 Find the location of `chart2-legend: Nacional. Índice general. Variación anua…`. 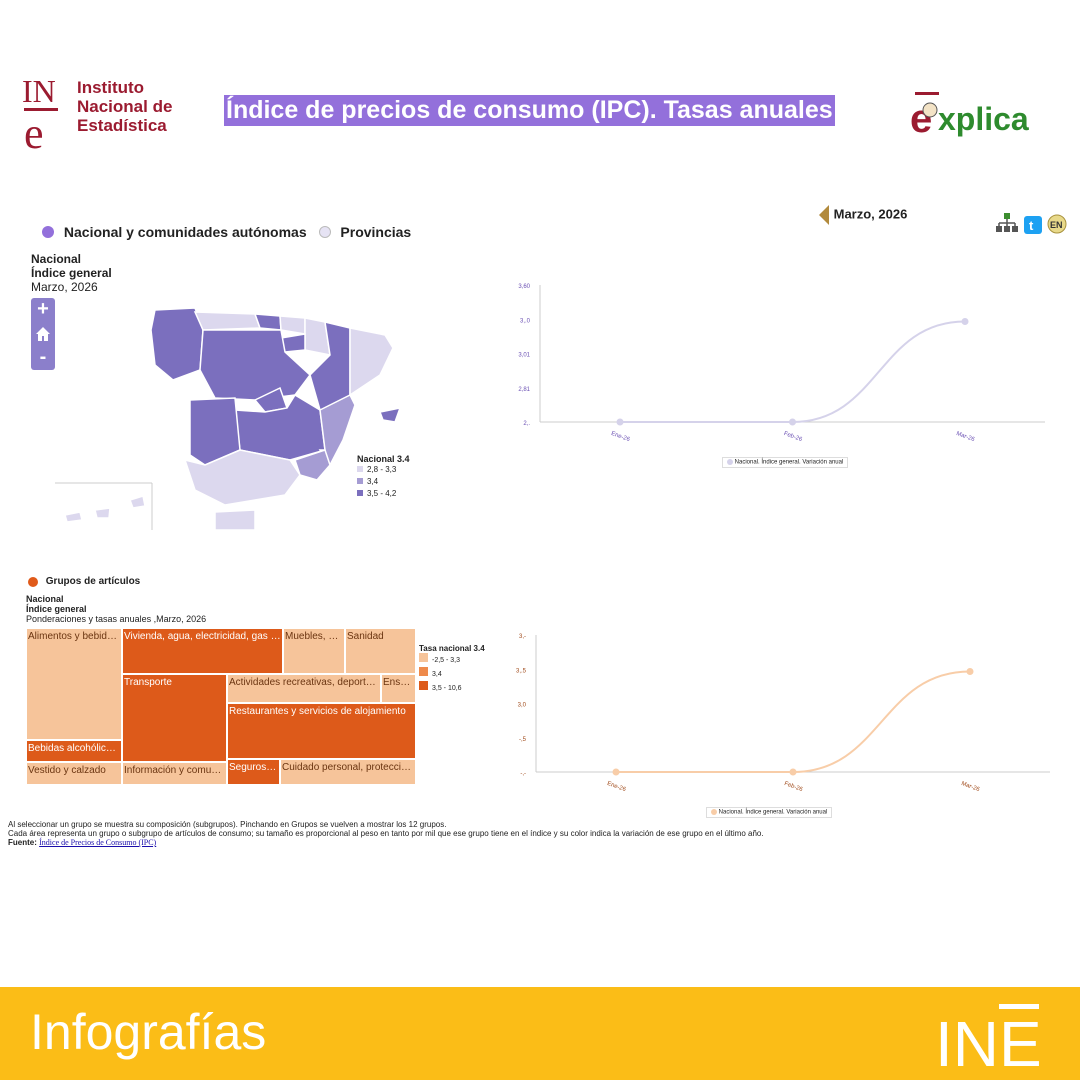

chart2-legend: Nacional. Índice general. Variación anua… is located at coordinates (769, 812).